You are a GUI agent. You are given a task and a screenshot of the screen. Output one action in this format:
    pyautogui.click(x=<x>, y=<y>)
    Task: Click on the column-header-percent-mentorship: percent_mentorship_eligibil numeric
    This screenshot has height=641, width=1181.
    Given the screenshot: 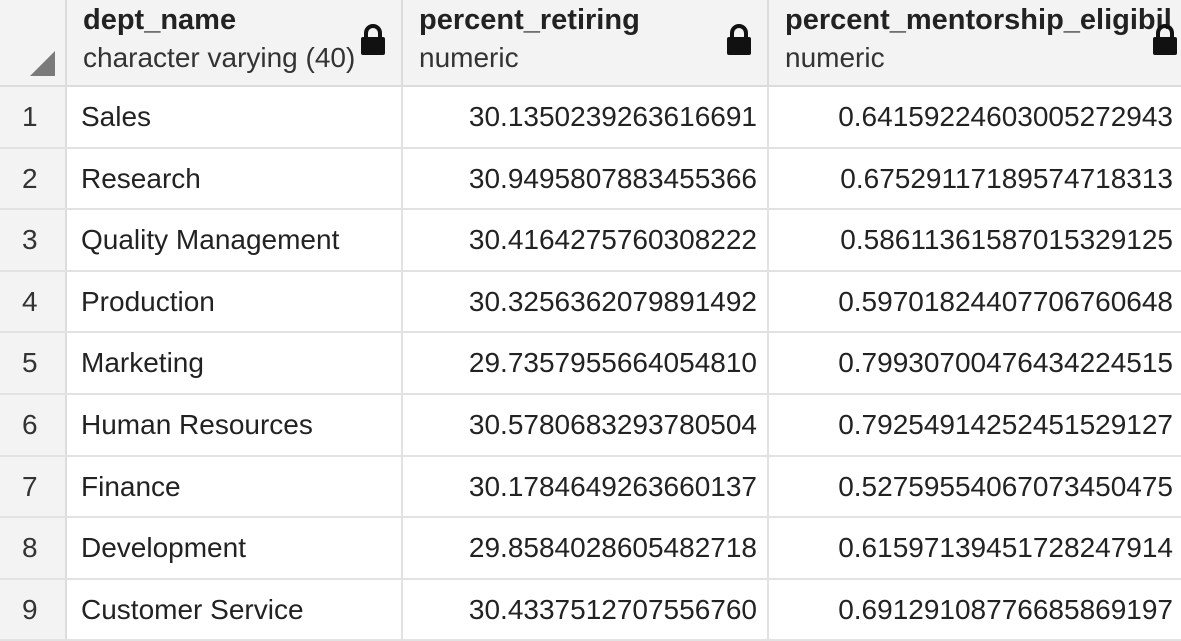 What is the action you would take?
    pyautogui.click(x=975, y=43)
    